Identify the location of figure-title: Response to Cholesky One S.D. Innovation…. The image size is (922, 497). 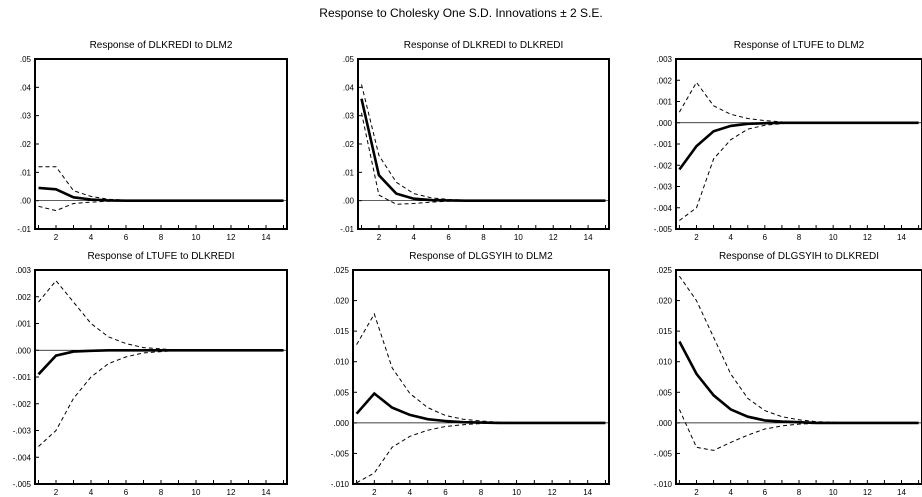
(461, 13).